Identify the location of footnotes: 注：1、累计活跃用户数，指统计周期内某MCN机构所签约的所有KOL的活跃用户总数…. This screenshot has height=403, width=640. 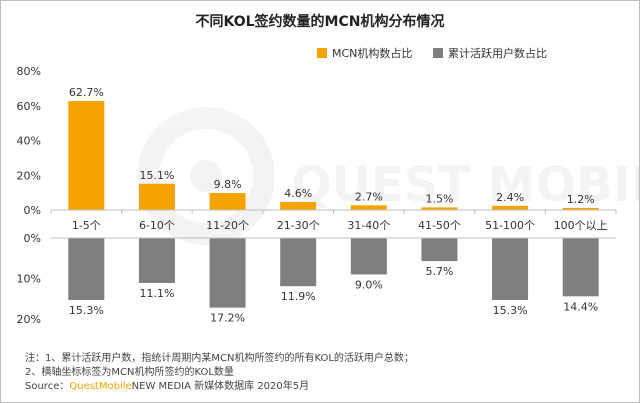
(219, 373).